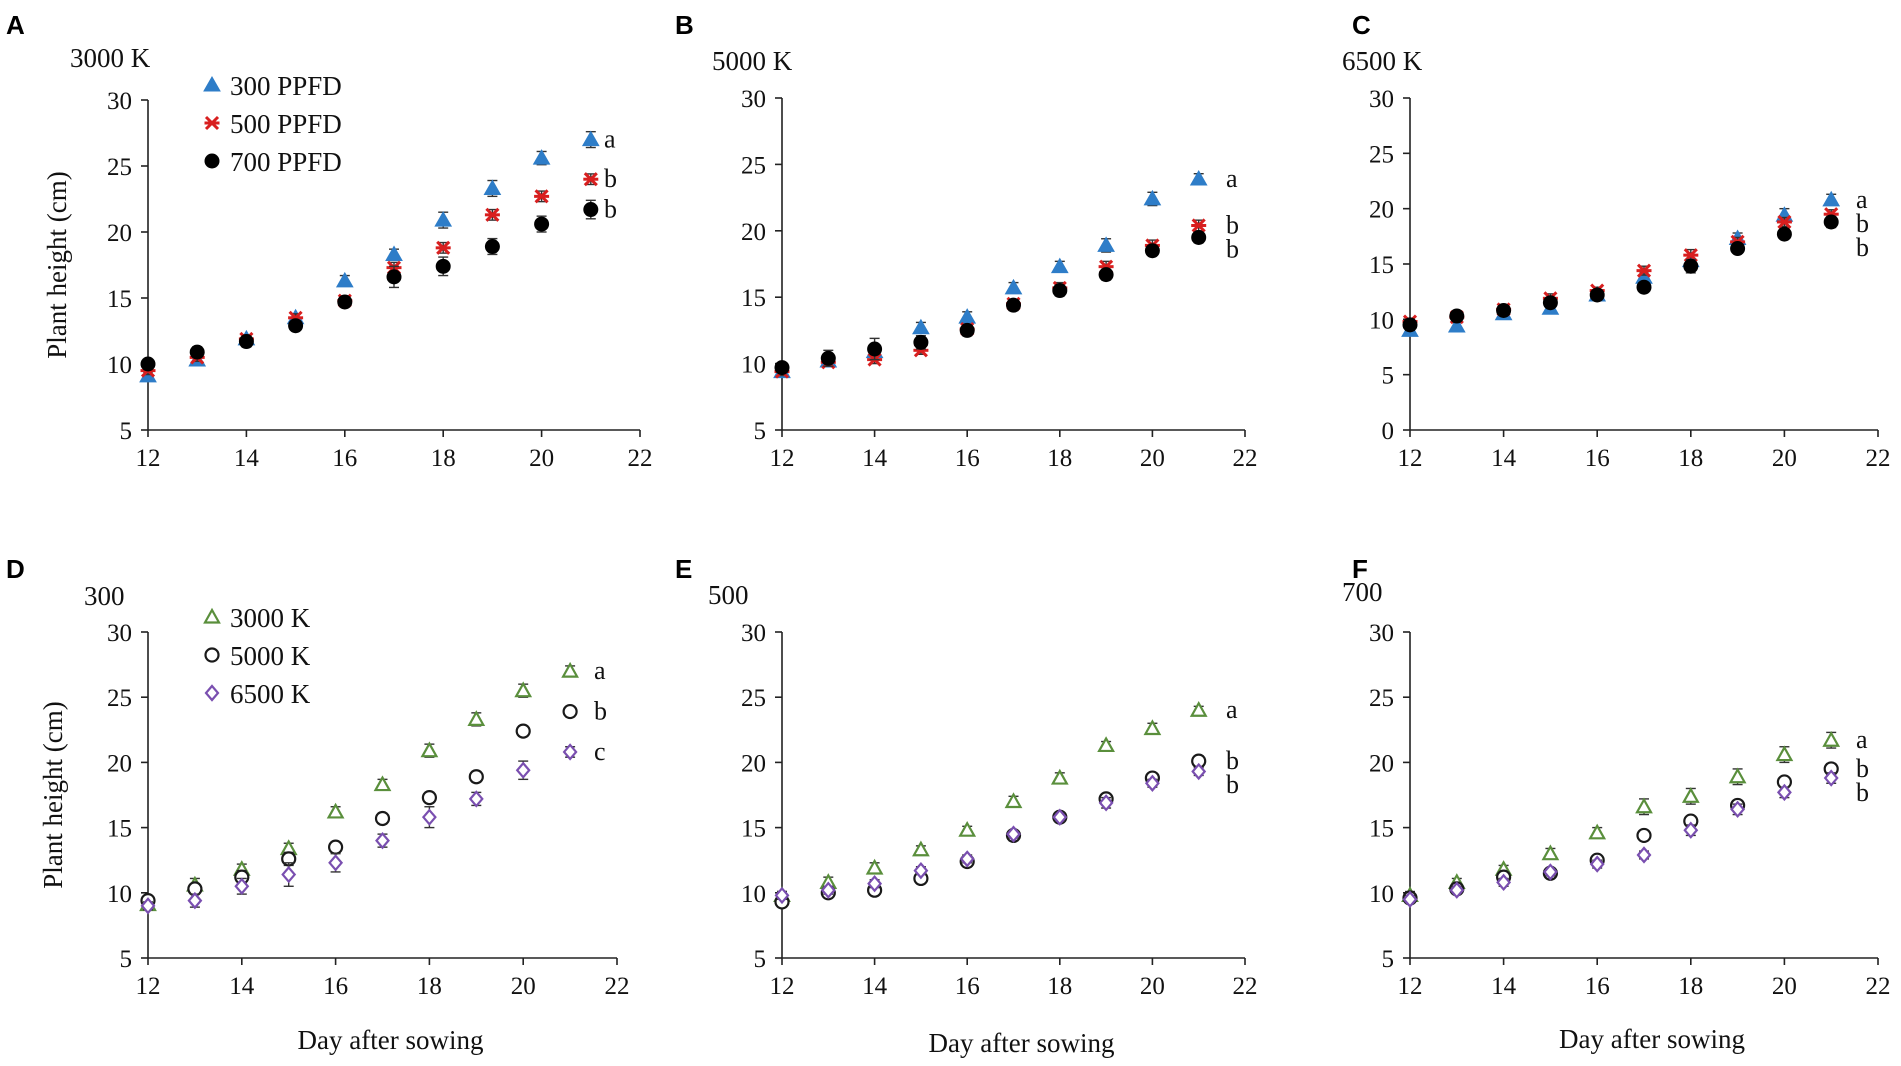 This screenshot has width=1901, height=1066. I want to click on legend-item: 700 PPFD, so click(273, 162).